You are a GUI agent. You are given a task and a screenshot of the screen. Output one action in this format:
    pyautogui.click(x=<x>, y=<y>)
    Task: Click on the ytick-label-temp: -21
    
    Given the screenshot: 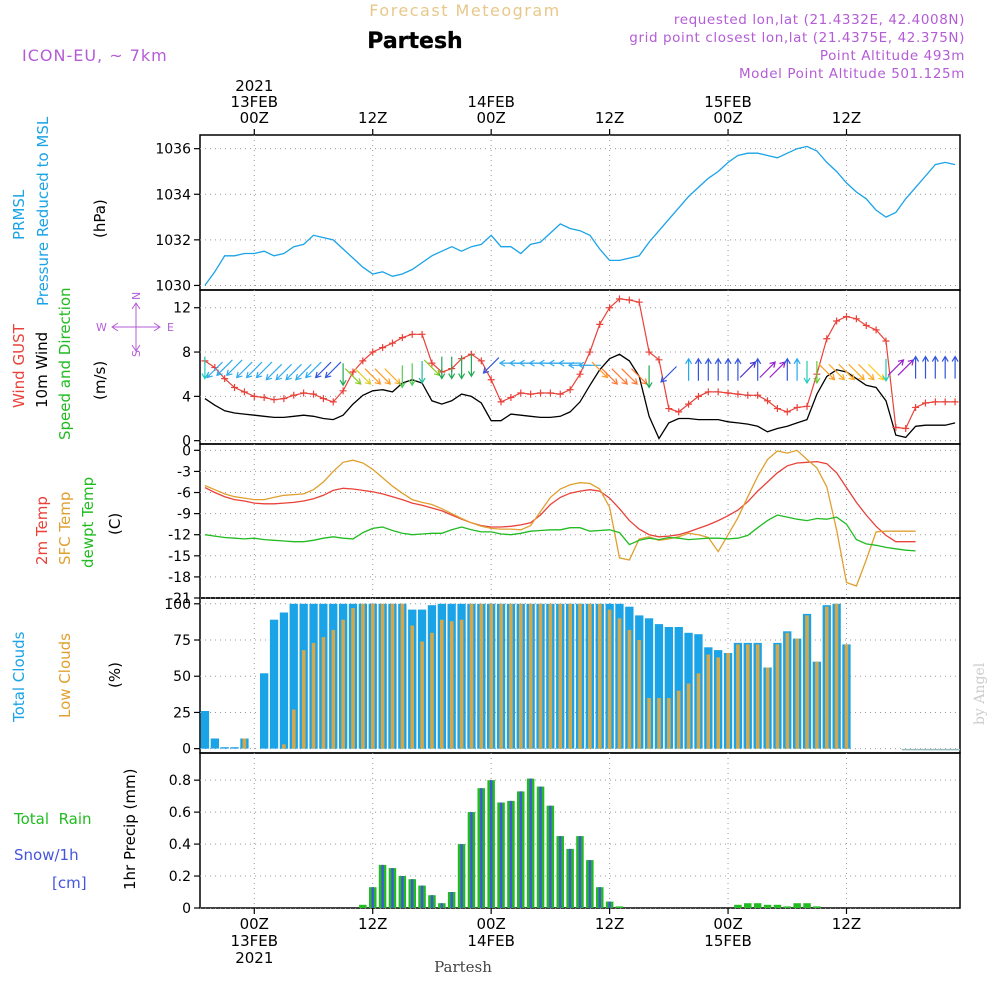 What is the action you would take?
    pyautogui.click(x=179, y=599)
    